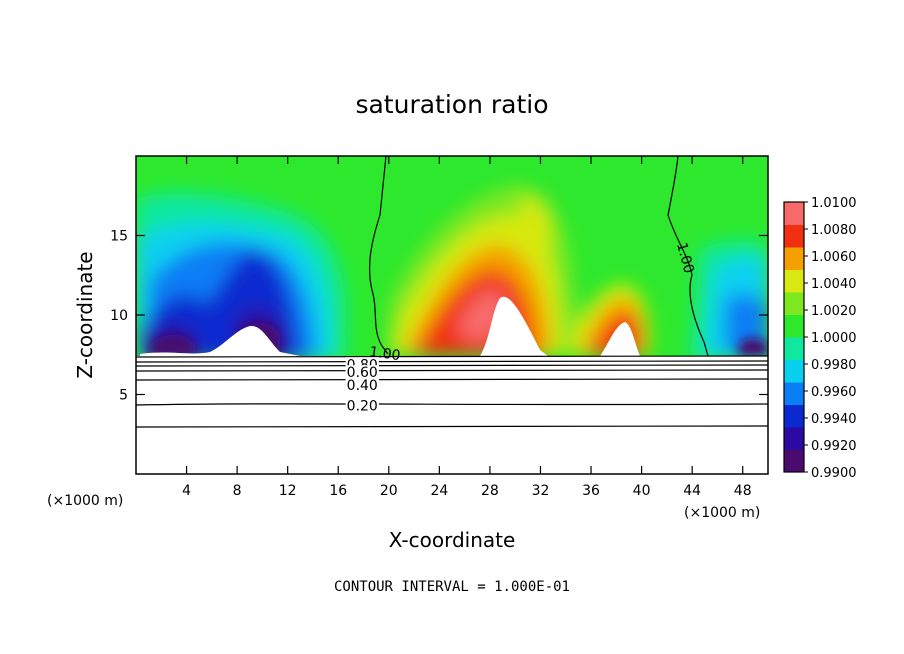 The width and height of the screenshot is (904, 654). What do you see at coordinates (743, 491) in the screenshot?
I see `x-tick-label: 48` at bounding box center [743, 491].